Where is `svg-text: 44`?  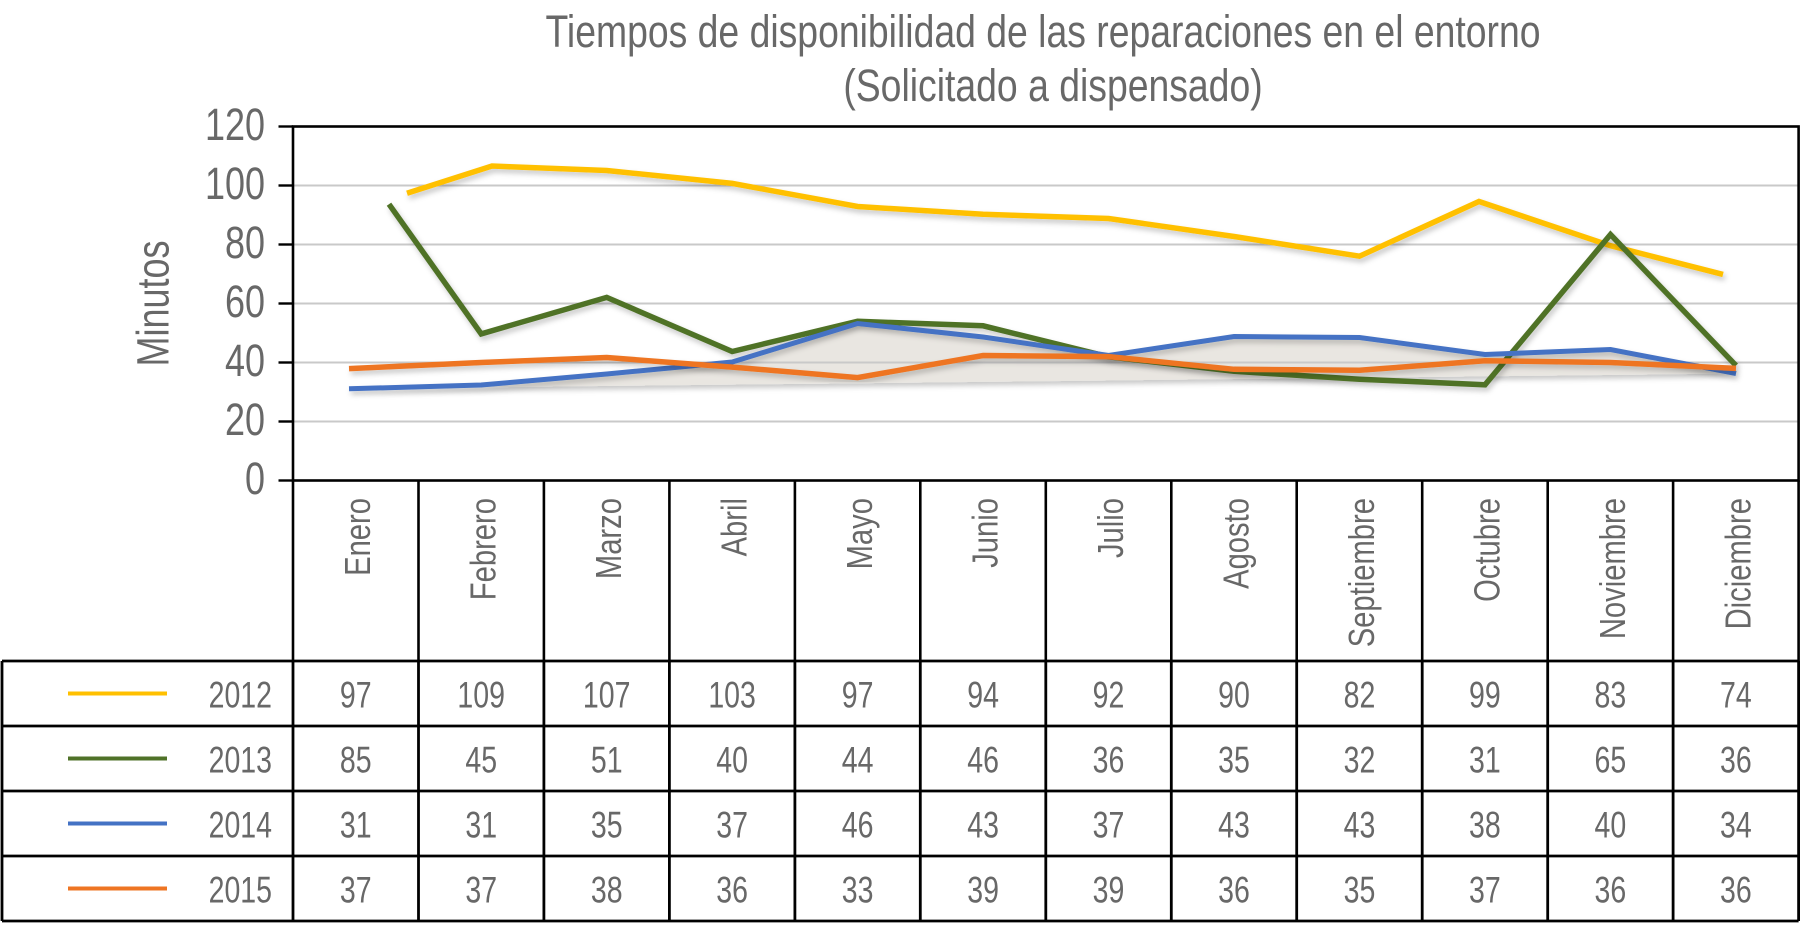
svg-text: 44 is located at coordinates (858, 759).